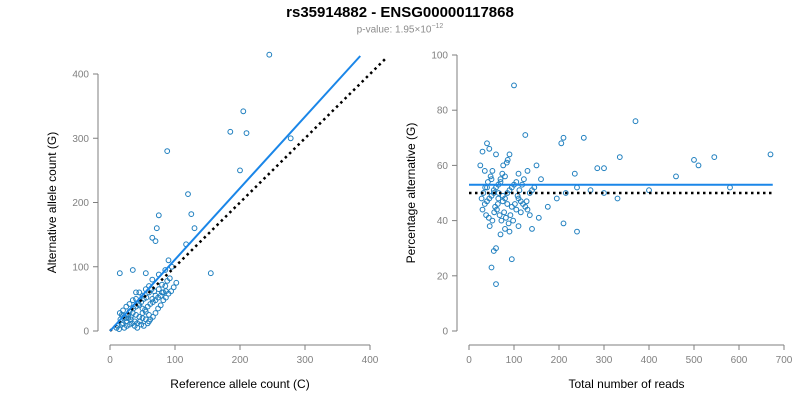  Describe the element at coordinates (649, 360) in the screenshot. I see `x-tick-label: 400` at that location.